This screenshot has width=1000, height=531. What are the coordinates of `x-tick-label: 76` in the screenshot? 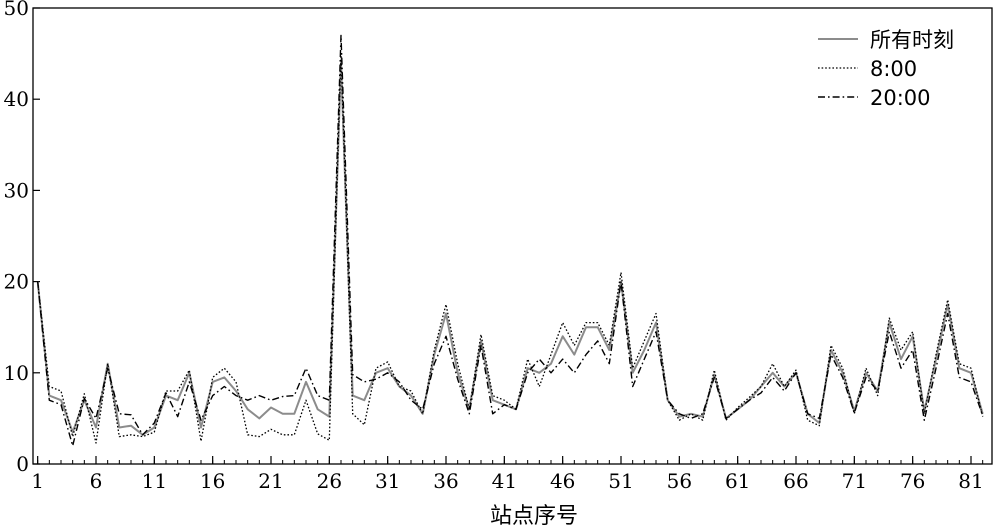 It's located at (912, 481).